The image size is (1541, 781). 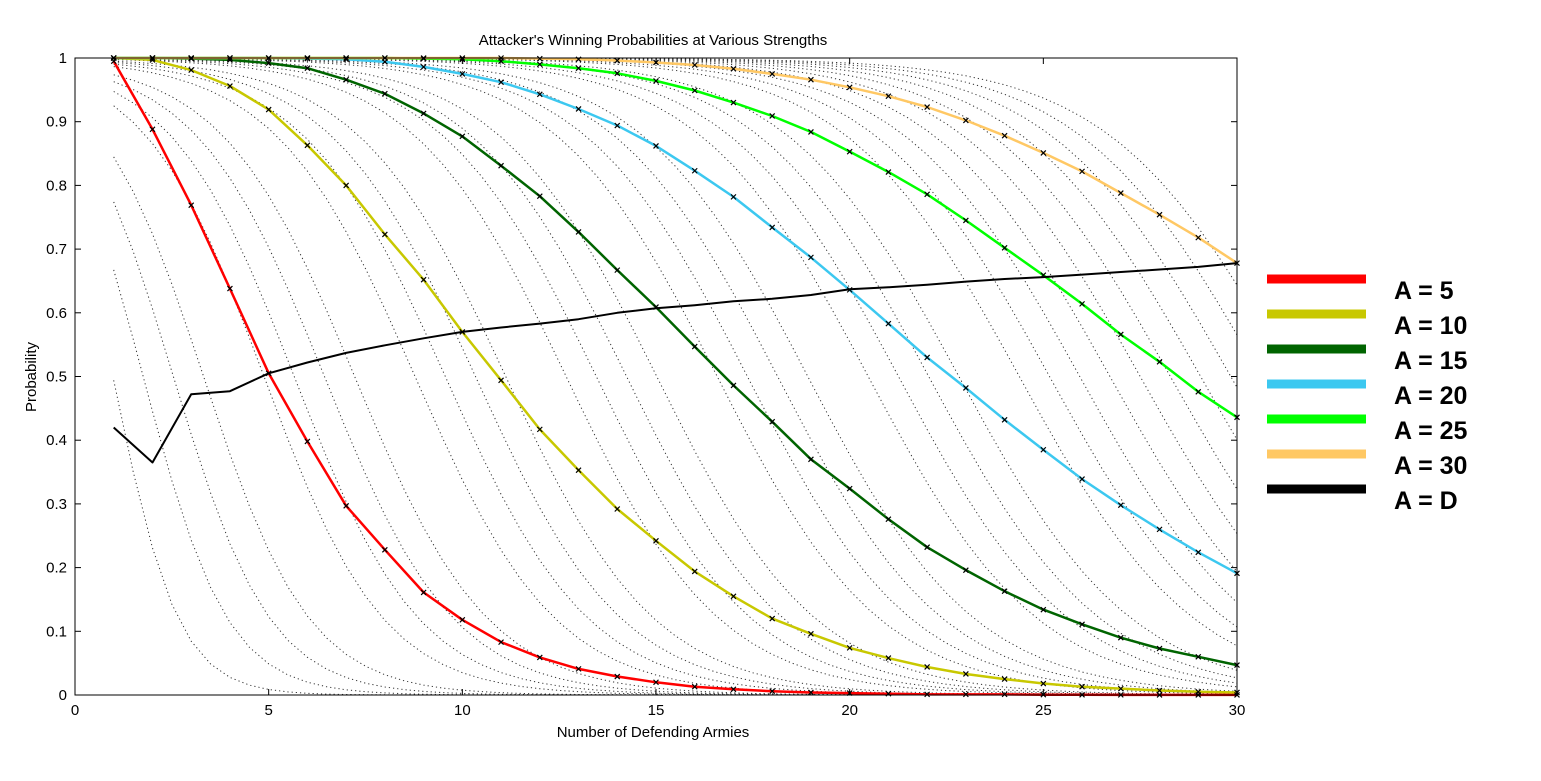 What do you see at coordinates (63, 695) in the screenshot?
I see `y-tick-label: 0` at bounding box center [63, 695].